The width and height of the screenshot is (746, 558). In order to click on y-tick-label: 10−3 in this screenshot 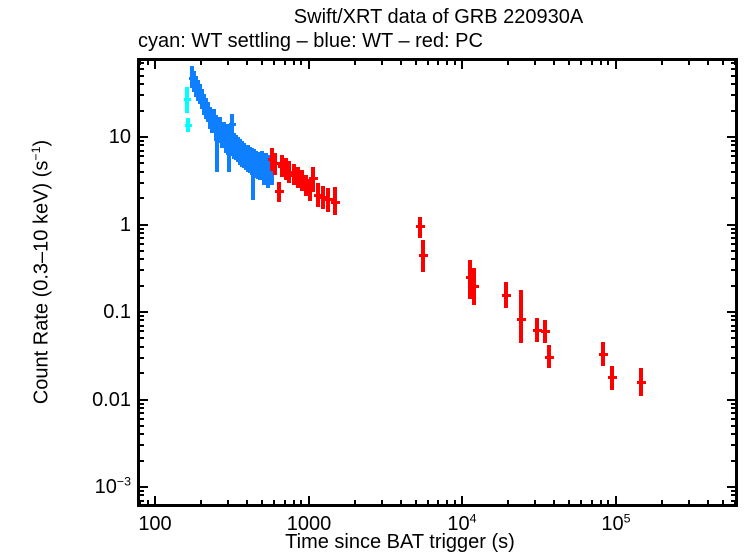, I will do `click(112, 486)`.